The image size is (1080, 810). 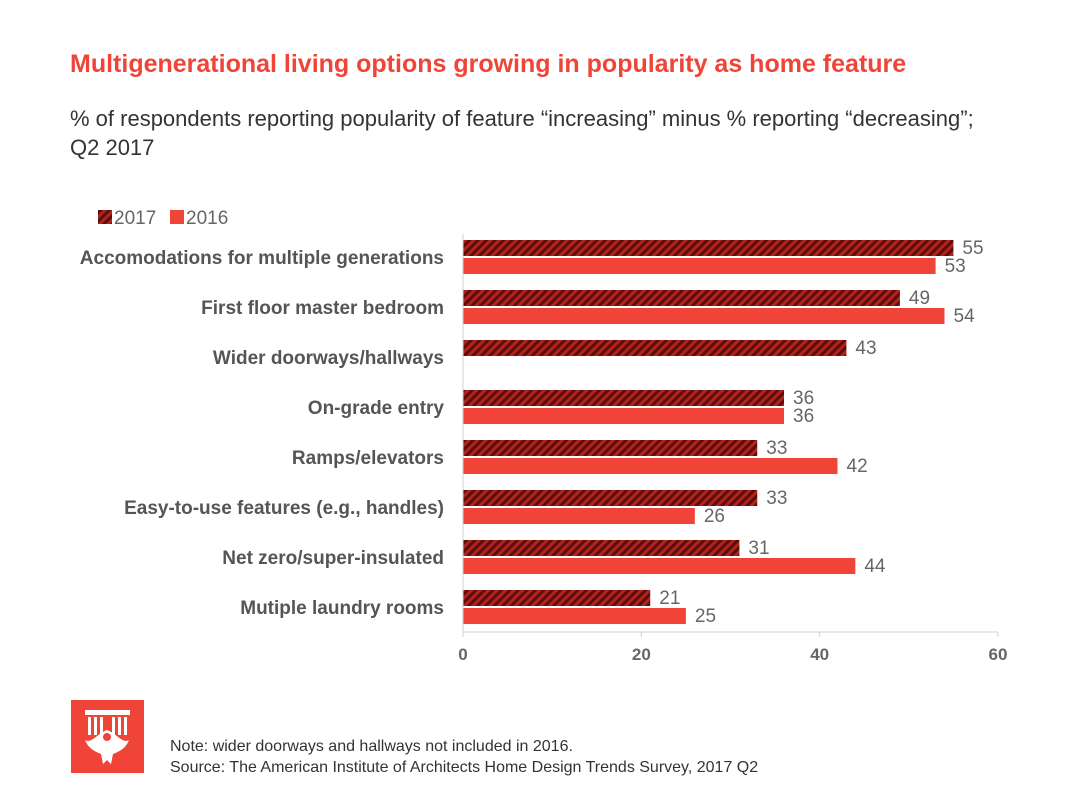 I want to click on category-label: Wider doorways/hallways, so click(x=328, y=358).